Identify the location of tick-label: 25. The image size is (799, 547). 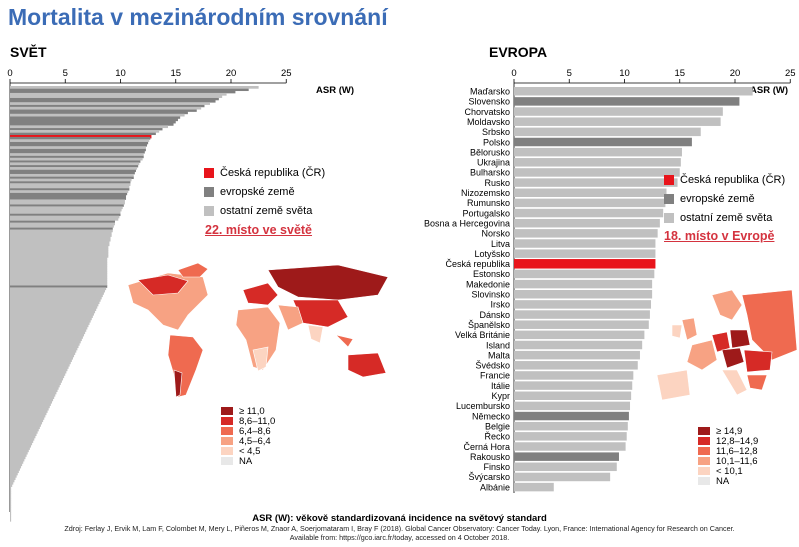
(790, 73).